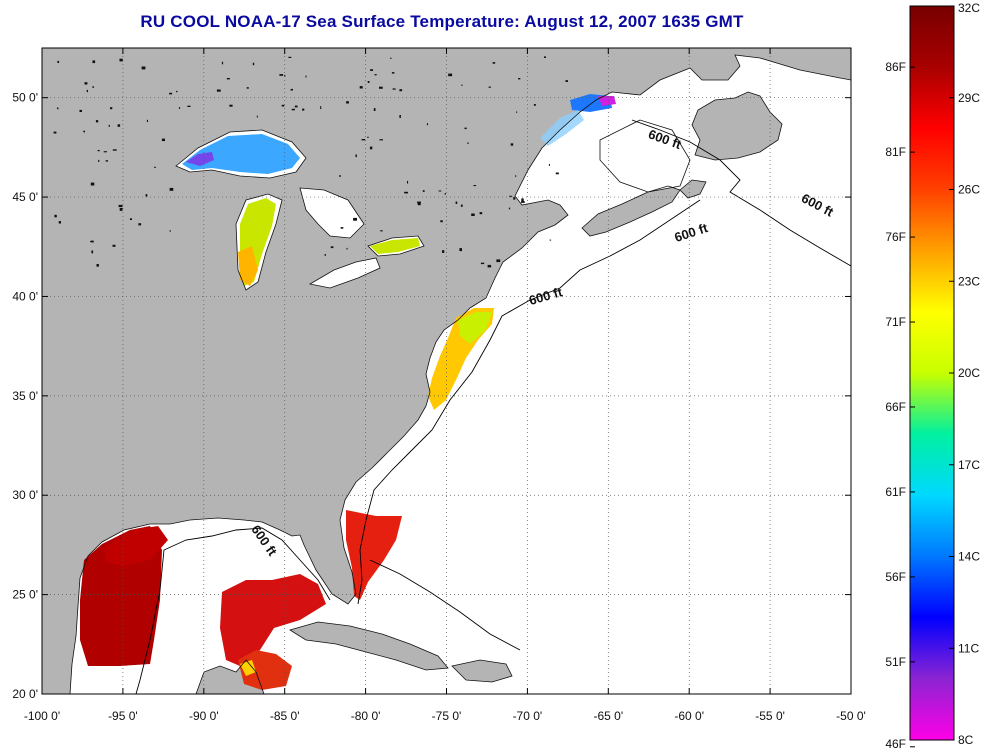  Describe the element at coordinates (969, 557) in the screenshot. I see `colorbar-label-celsius: 14C` at that location.